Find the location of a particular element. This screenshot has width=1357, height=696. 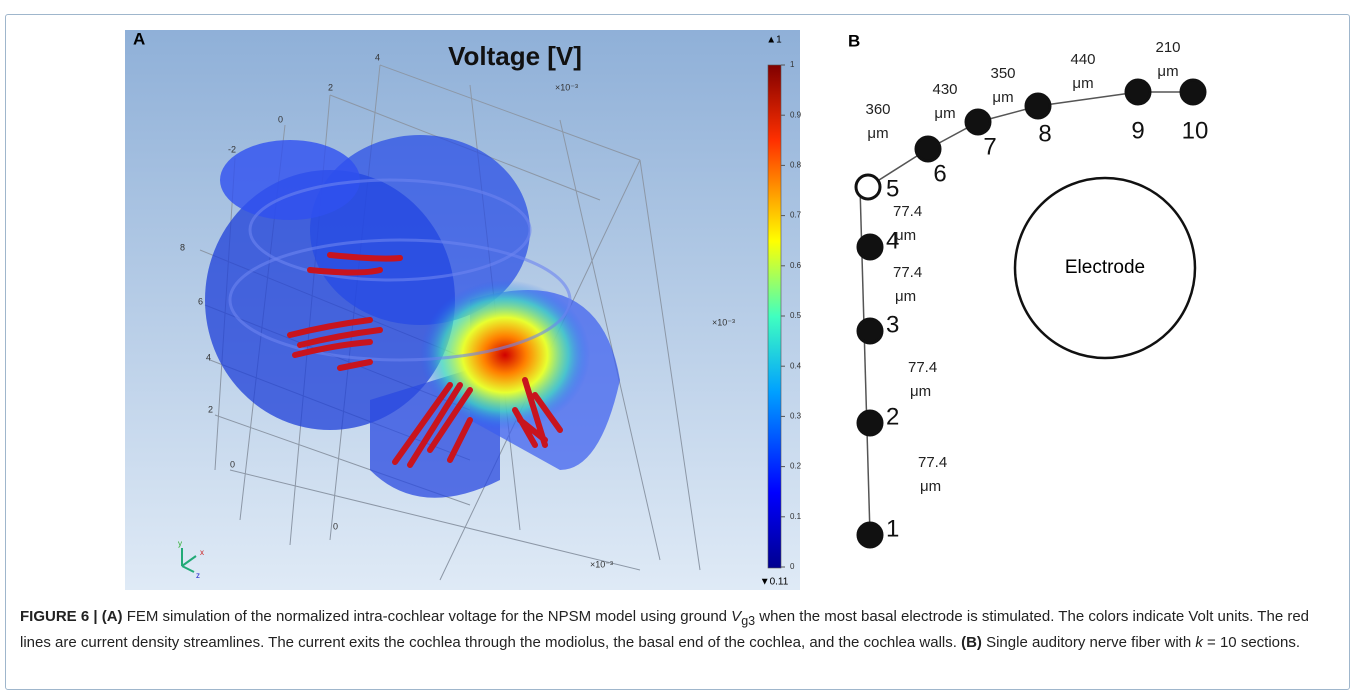

panel-label: B is located at coordinates (854, 40).